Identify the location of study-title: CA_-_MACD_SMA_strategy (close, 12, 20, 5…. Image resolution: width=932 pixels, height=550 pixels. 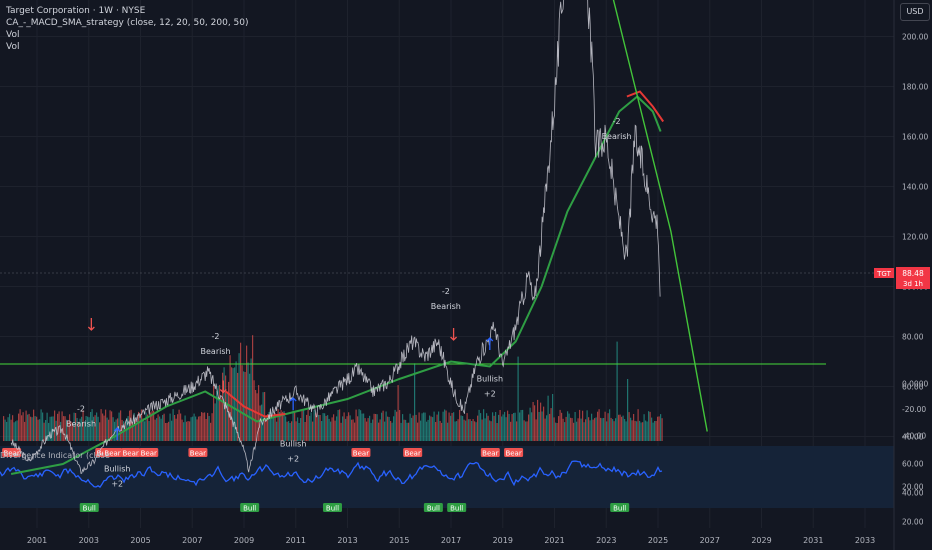
(127, 23).